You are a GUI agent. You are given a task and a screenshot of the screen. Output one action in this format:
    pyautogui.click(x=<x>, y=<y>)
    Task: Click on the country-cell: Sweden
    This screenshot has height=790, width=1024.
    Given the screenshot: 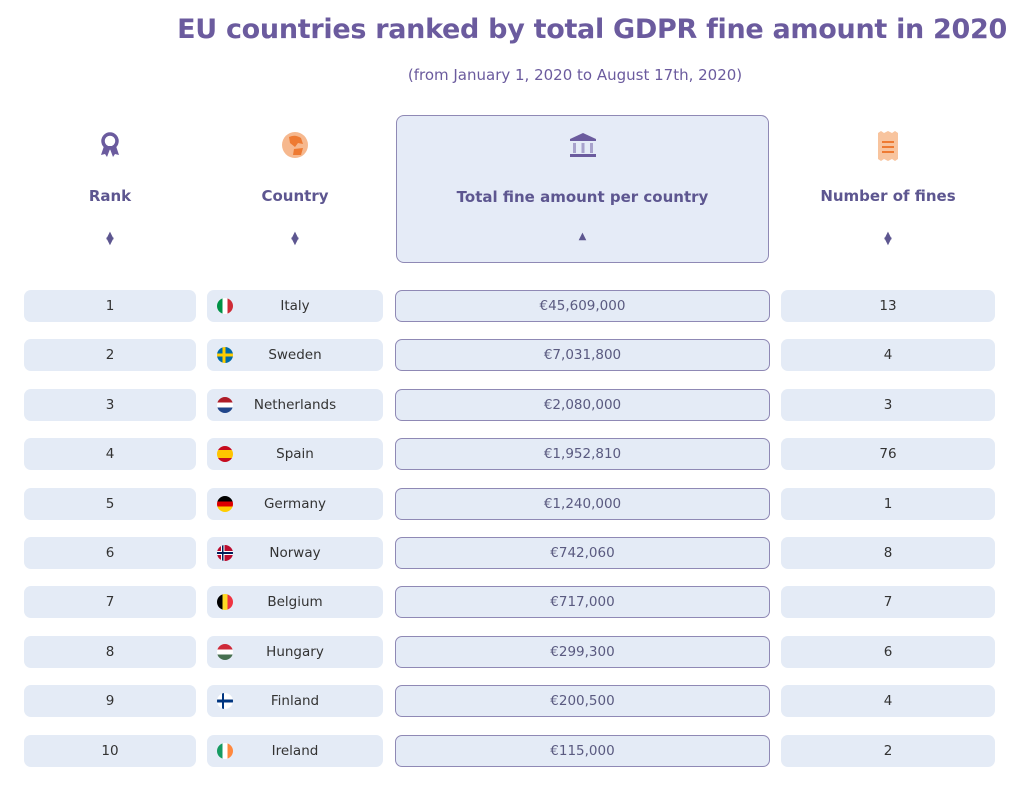 What is the action you would take?
    pyautogui.click(x=295, y=355)
    